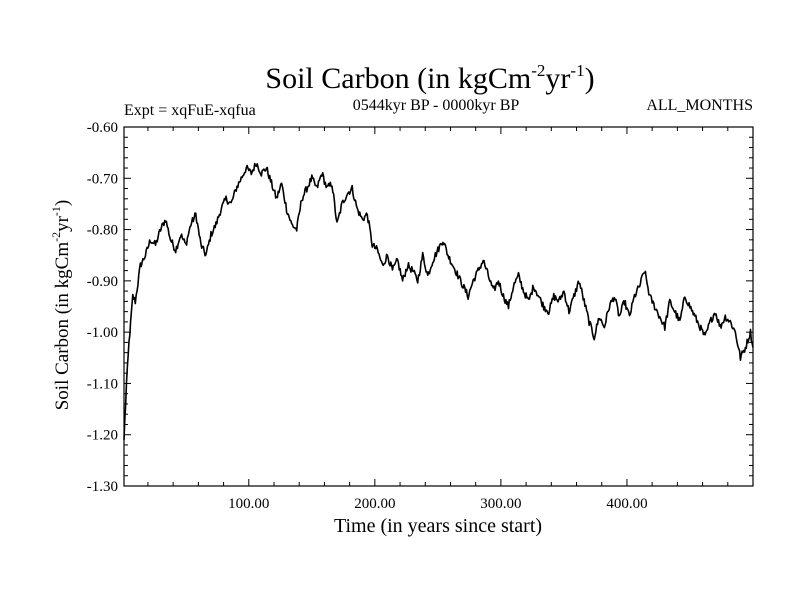 This screenshot has width=800, height=600. I want to click on experiment-label: Expt = xqFuE-xqfua, so click(190, 110).